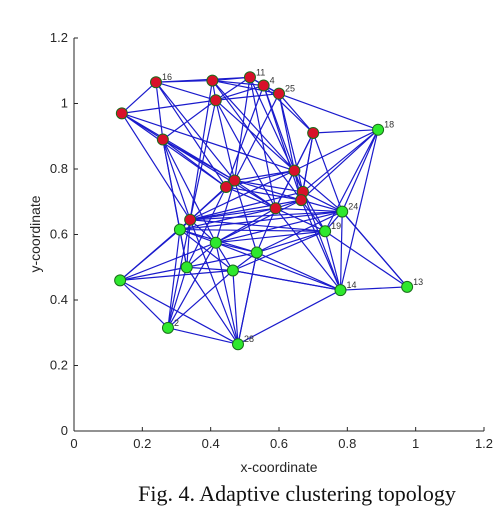  I want to click on x-tick-label: 0.8, so click(347, 443).